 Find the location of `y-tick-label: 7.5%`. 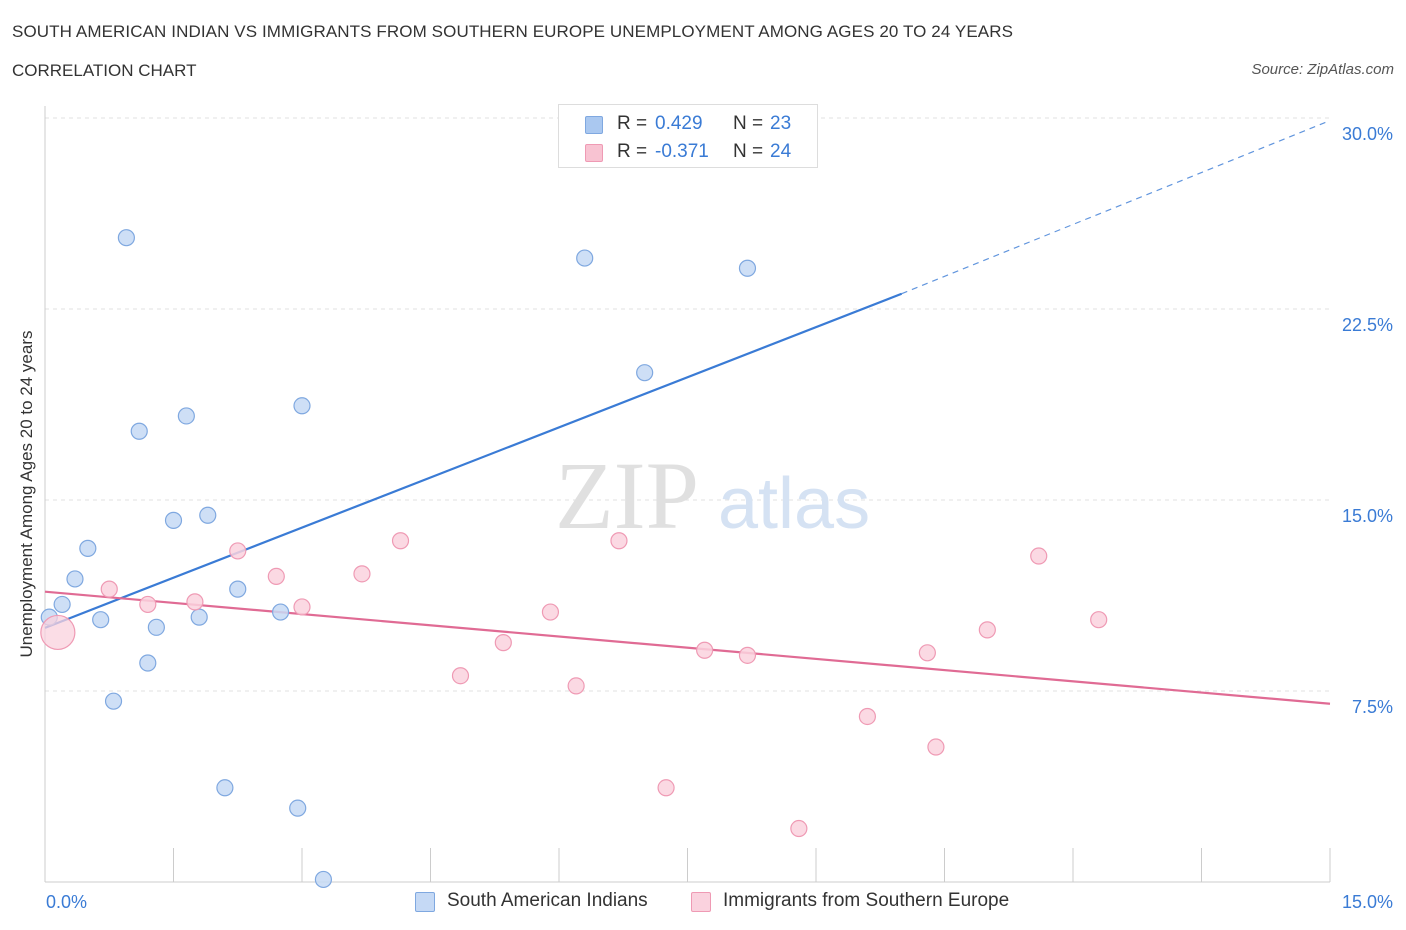

y-tick-label: 7.5% is located at coordinates (1372, 707).